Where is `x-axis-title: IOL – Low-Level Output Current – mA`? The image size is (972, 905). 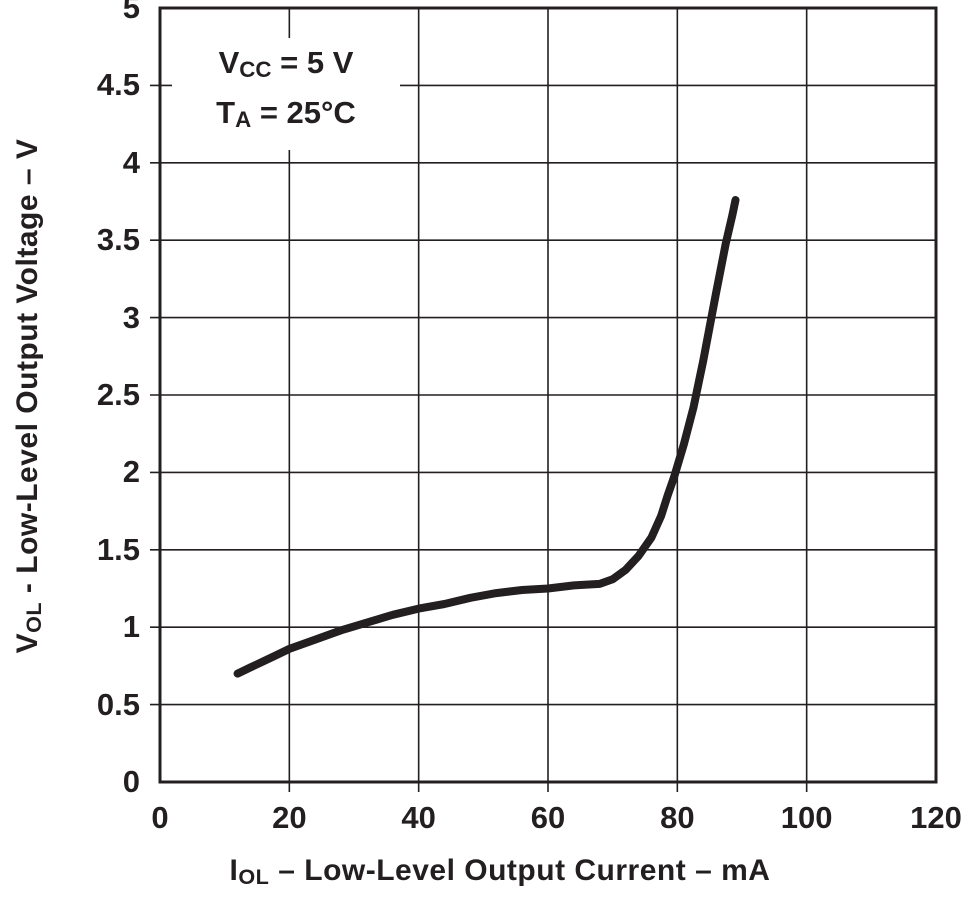 x-axis-title: IOL – Low-Level Output Current – mA is located at coordinates (500, 871).